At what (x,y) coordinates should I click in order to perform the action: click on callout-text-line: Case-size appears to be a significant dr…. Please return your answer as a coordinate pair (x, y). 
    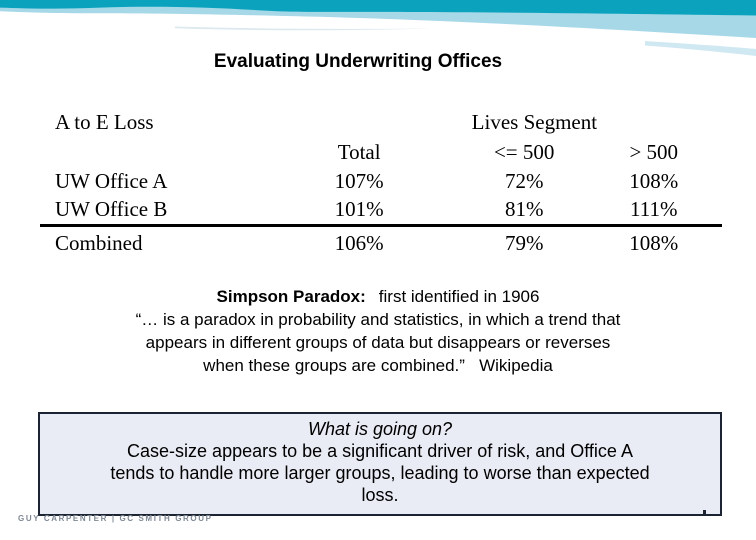
    Looking at the image, I should click on (380, 451).